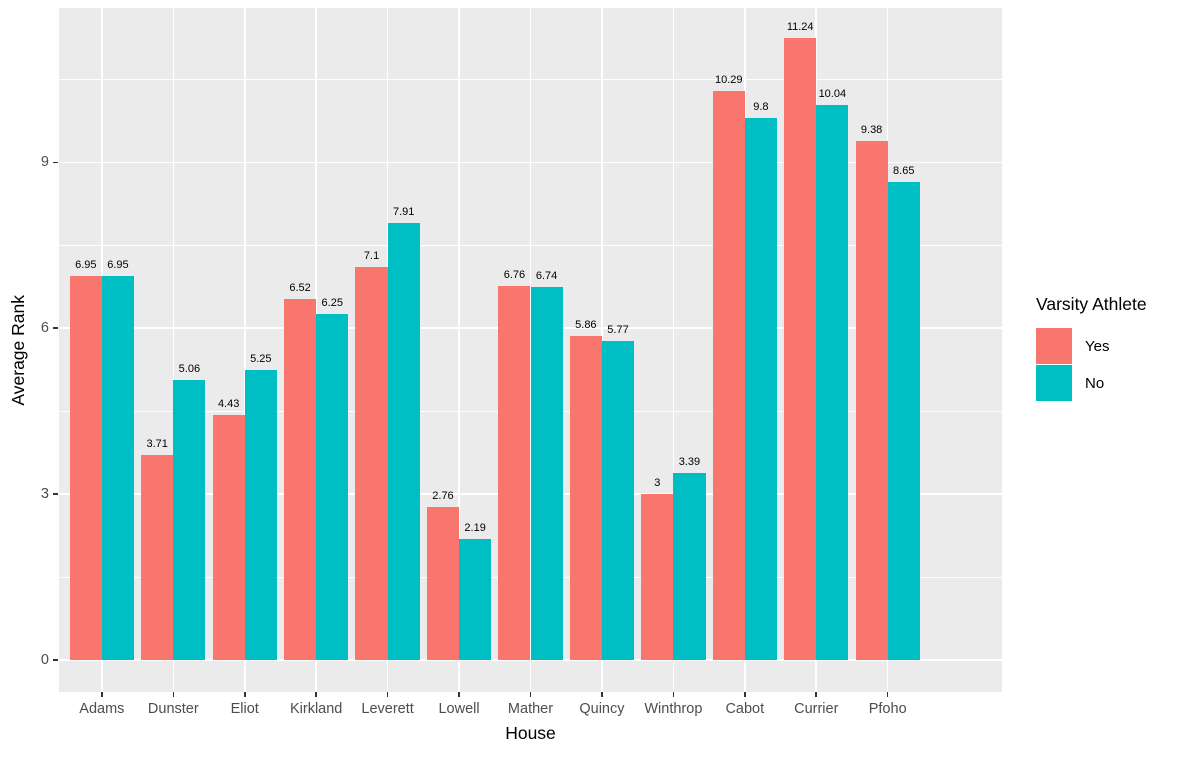 The height and width of the screenshot is (759, 1200). What do you see at coordinates (657, 483) in the screenshot?
I see `bar-value-label: 3` at bounding box center [657, 483].